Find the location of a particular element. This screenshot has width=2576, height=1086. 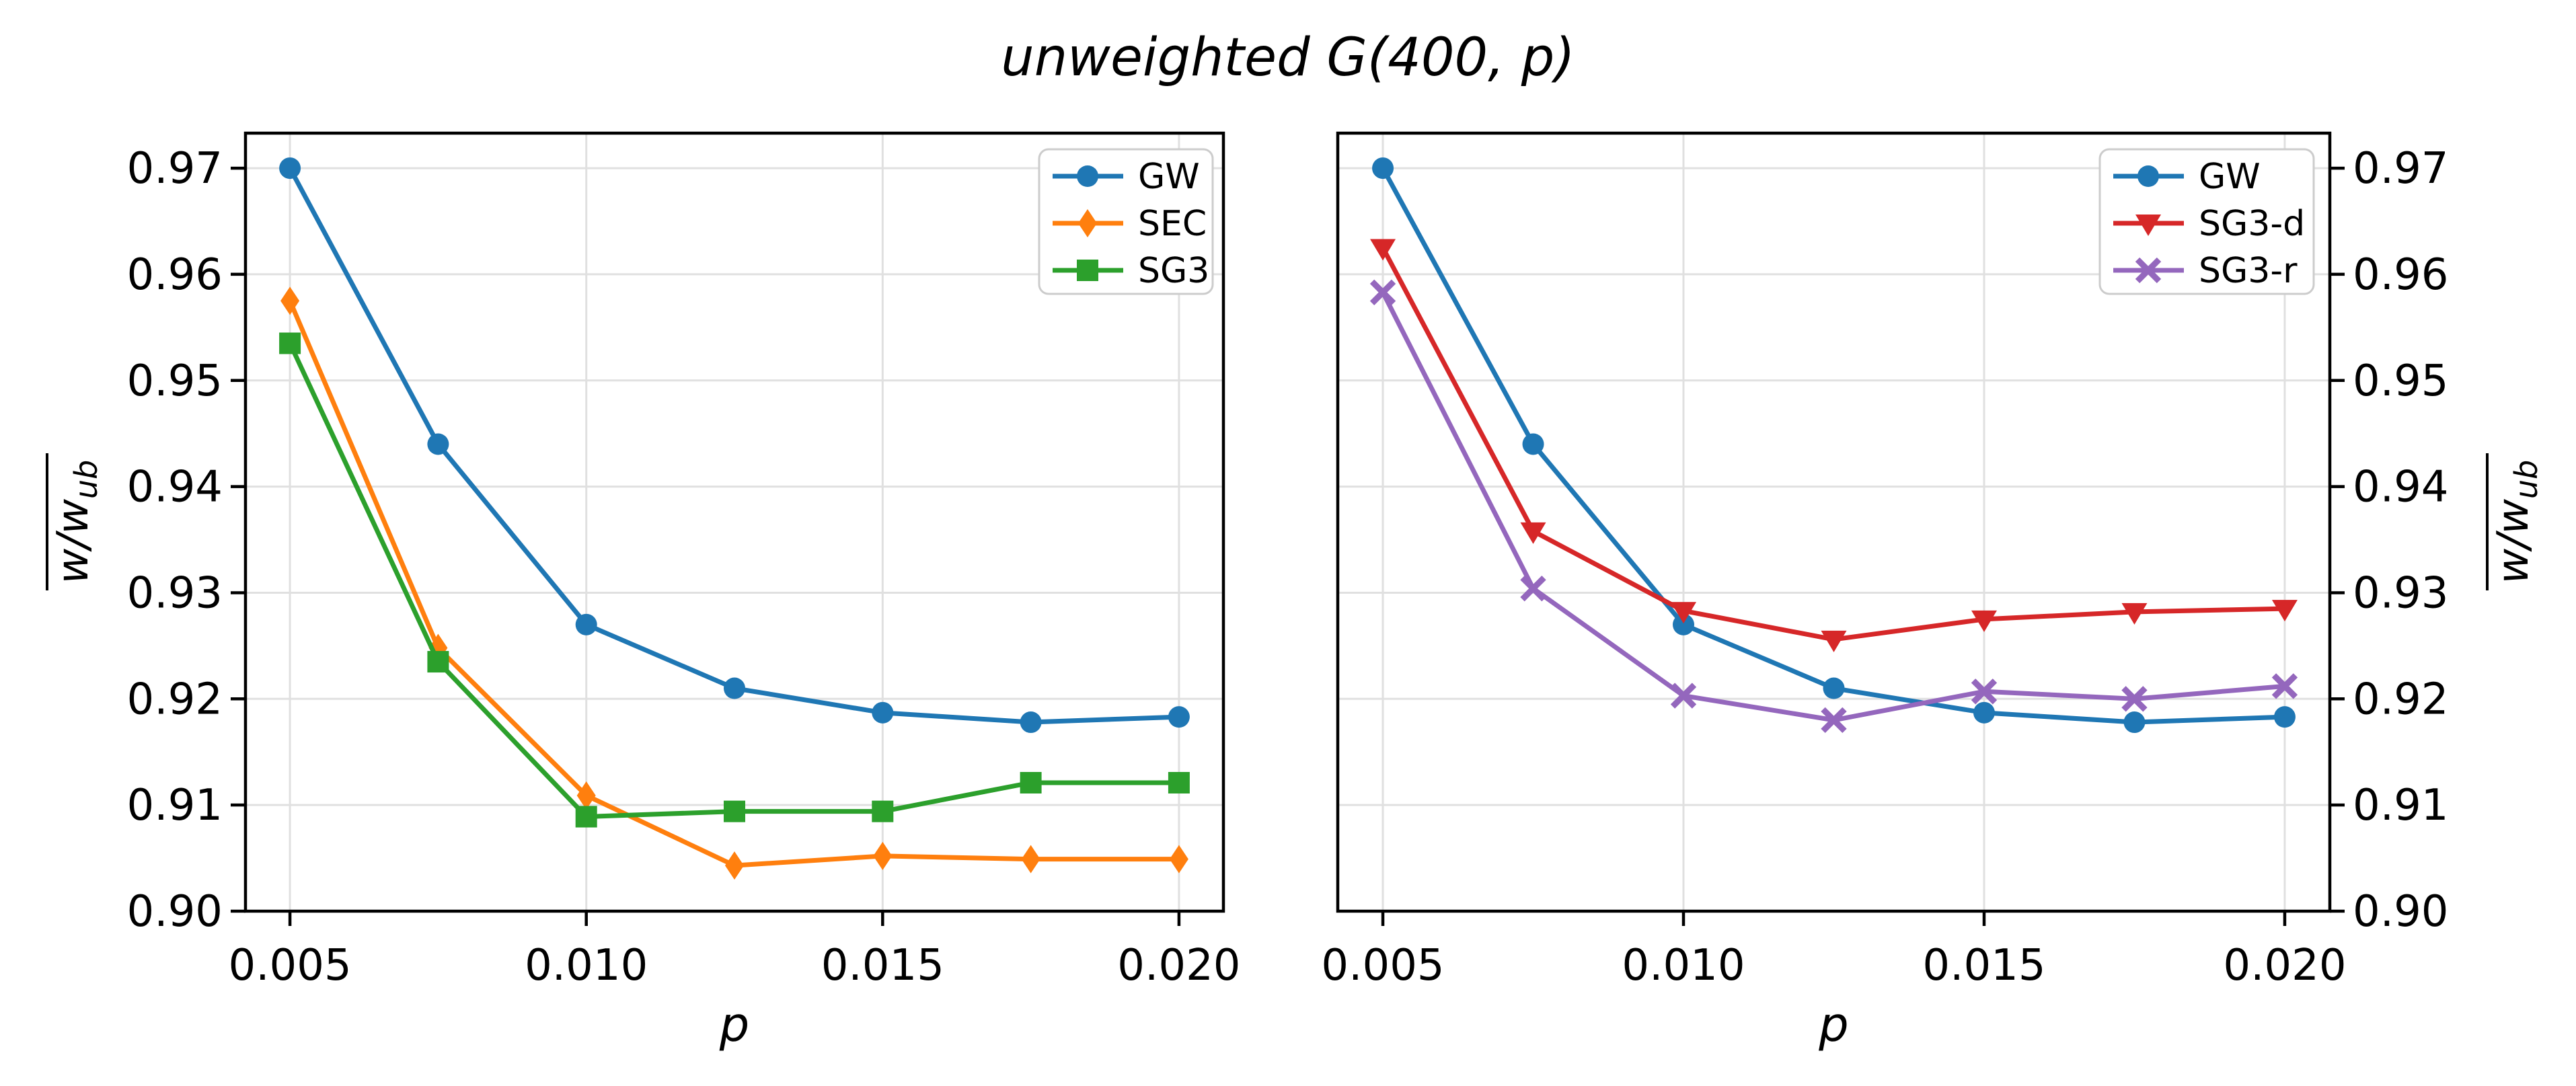

legend-item-SG3-d: SG3-d is located at coordinates (2209, 224).